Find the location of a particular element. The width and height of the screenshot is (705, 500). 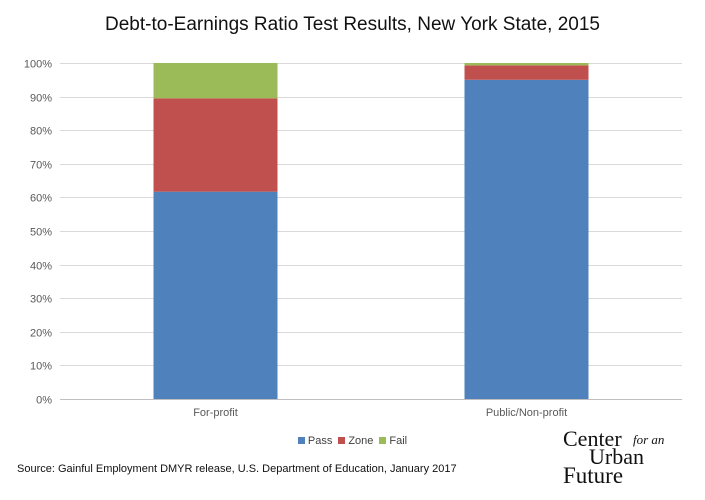

y-tick-label: 10% is located at coordinates (41, 367).